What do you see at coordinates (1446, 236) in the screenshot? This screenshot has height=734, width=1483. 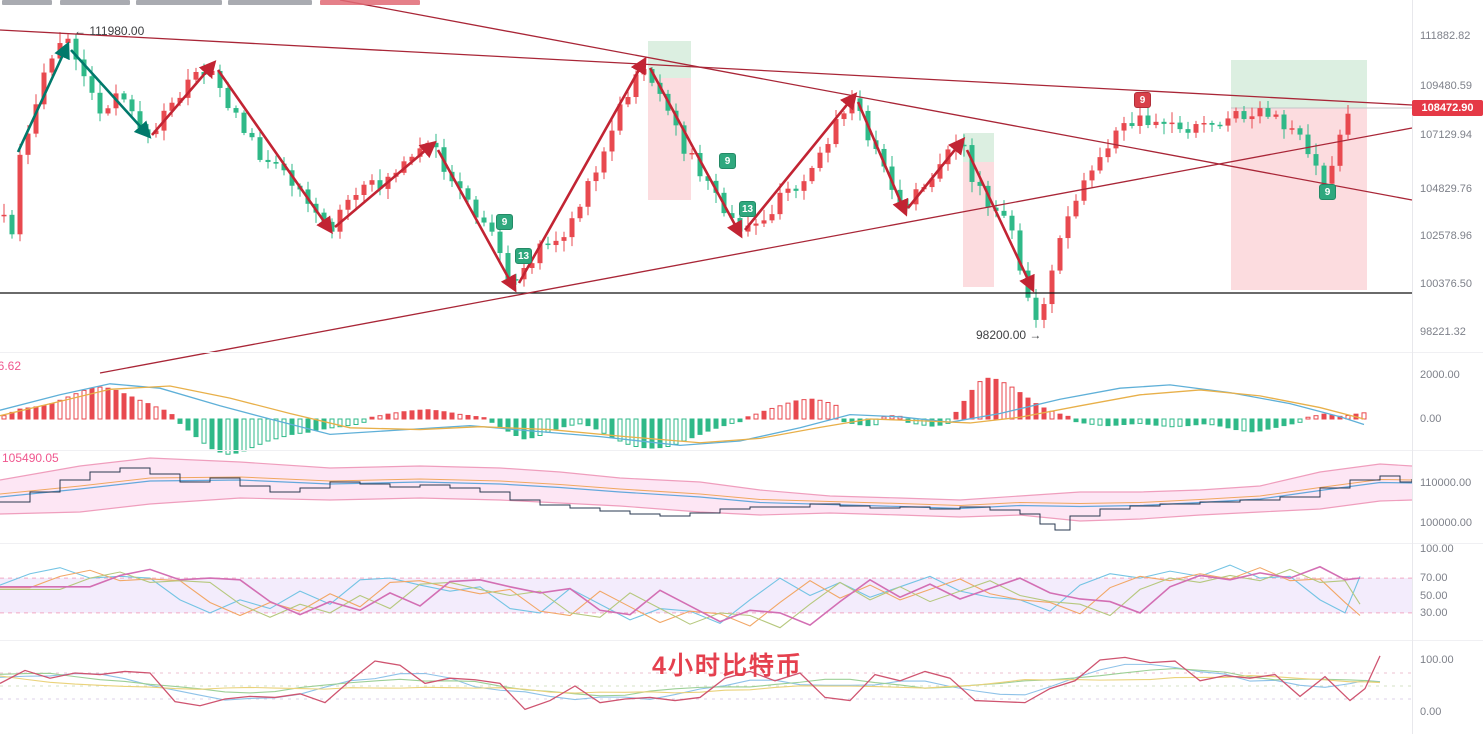 I see `axis-tick-label: 102578.96` at bounding box center [1446, 236].